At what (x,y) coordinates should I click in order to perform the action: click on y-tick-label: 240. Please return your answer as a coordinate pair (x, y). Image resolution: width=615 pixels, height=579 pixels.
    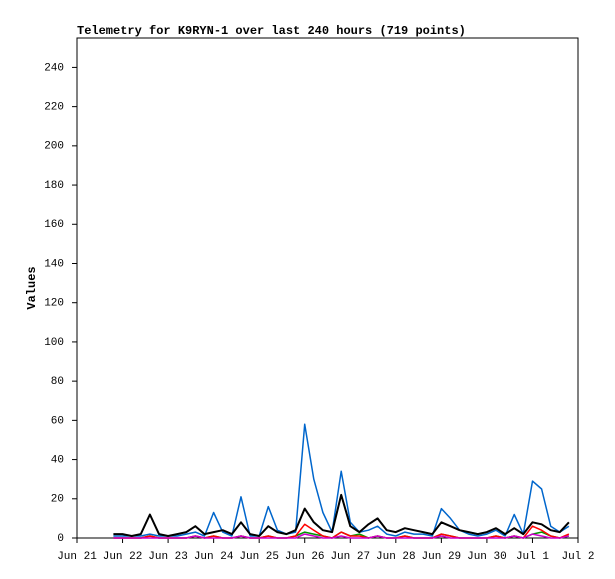
    Looking at the image, I should click on (54, 68).